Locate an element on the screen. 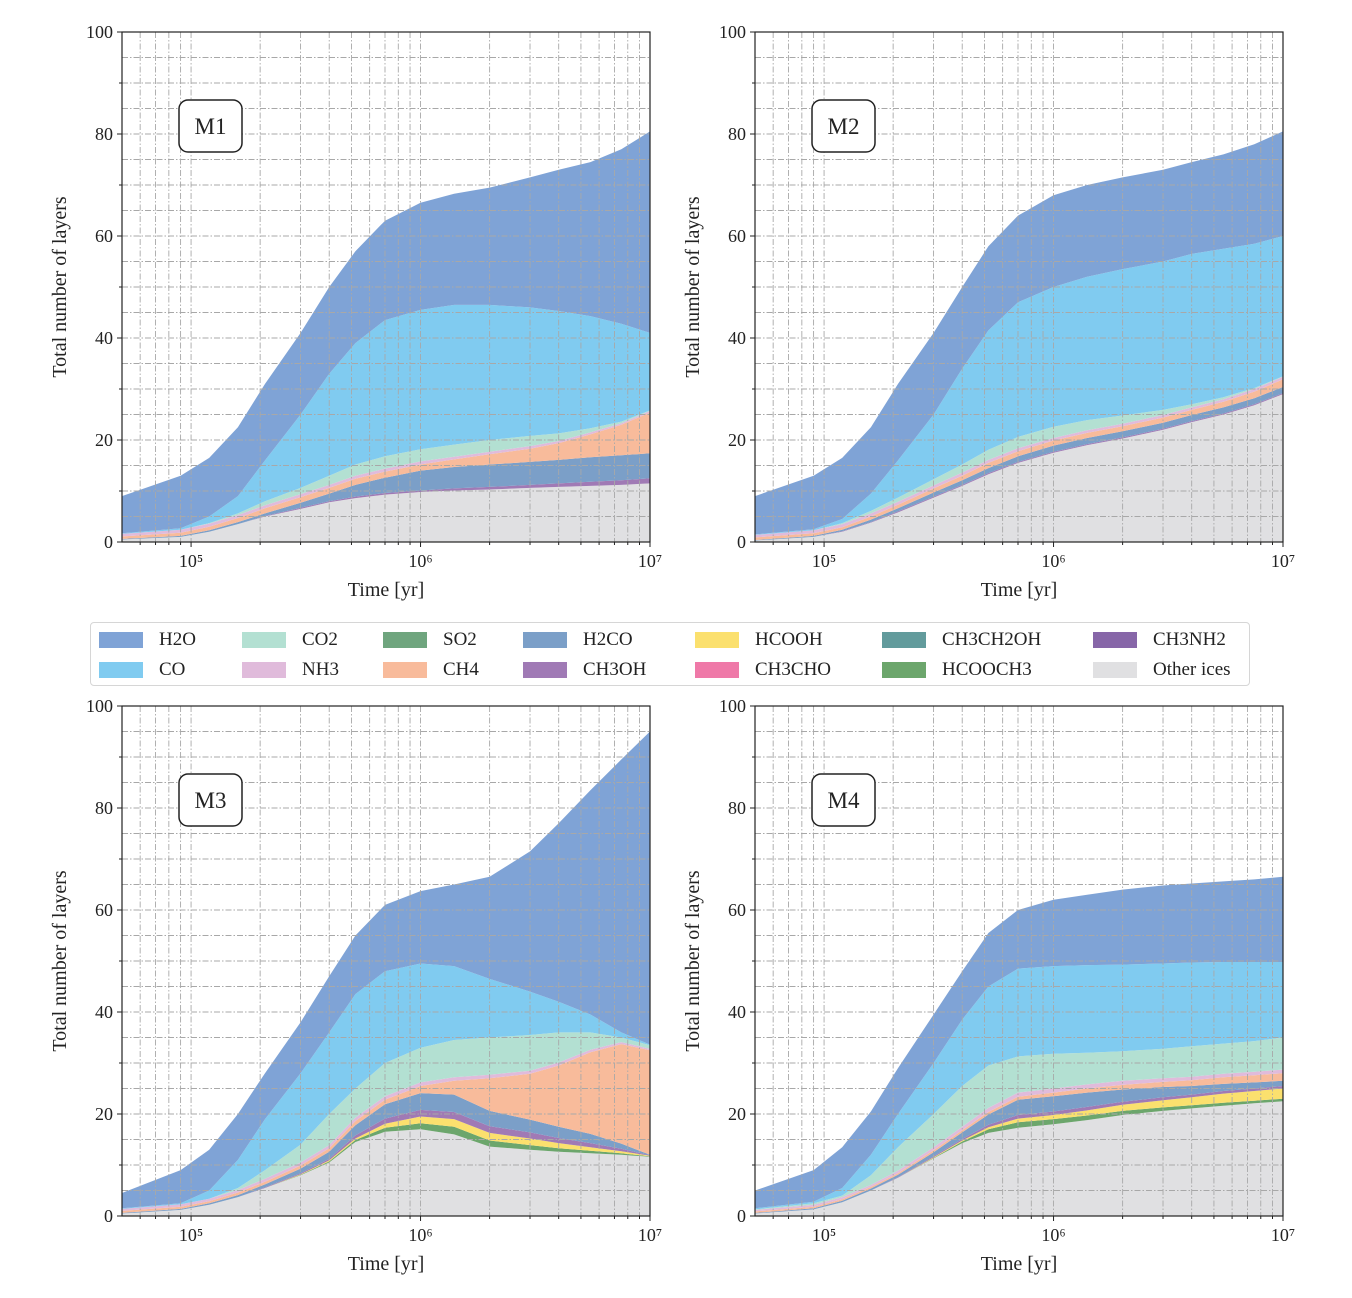 The height and width of the screenshot is (1298, 1352). panel-title: M2 is located at coordinates (844, 126).